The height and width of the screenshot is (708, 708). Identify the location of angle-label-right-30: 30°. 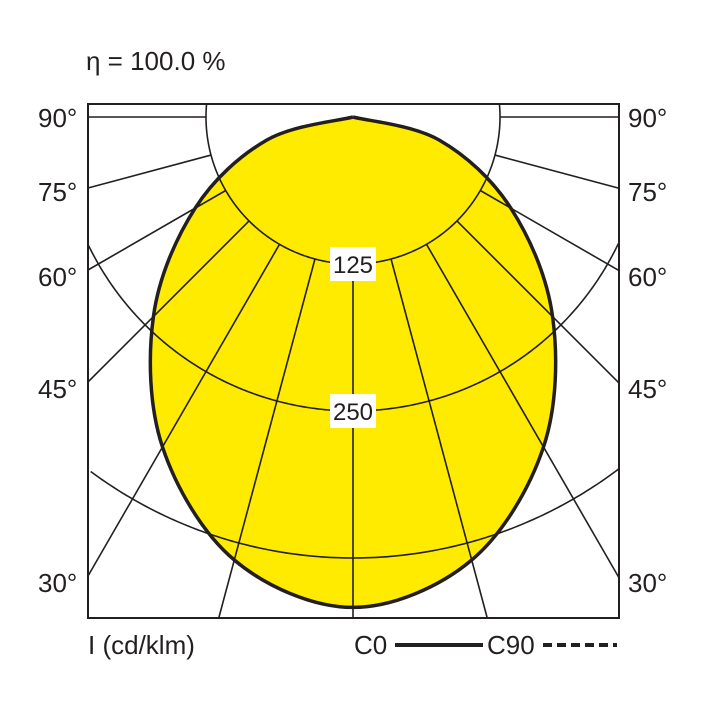
(647, 583).